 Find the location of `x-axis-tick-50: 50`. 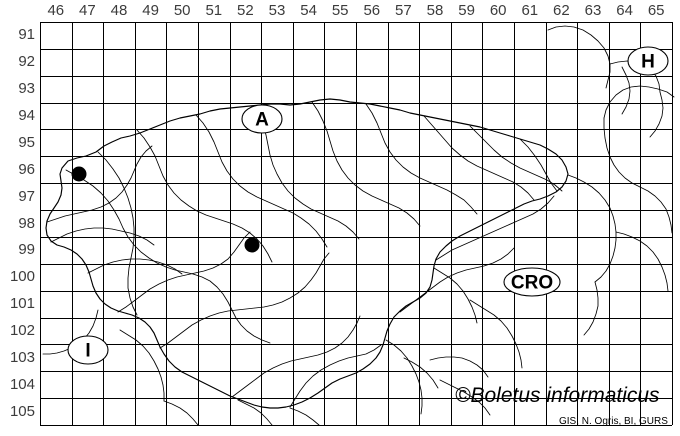

x-axis-tick-50: 50 is located at coordinates (182, 10).